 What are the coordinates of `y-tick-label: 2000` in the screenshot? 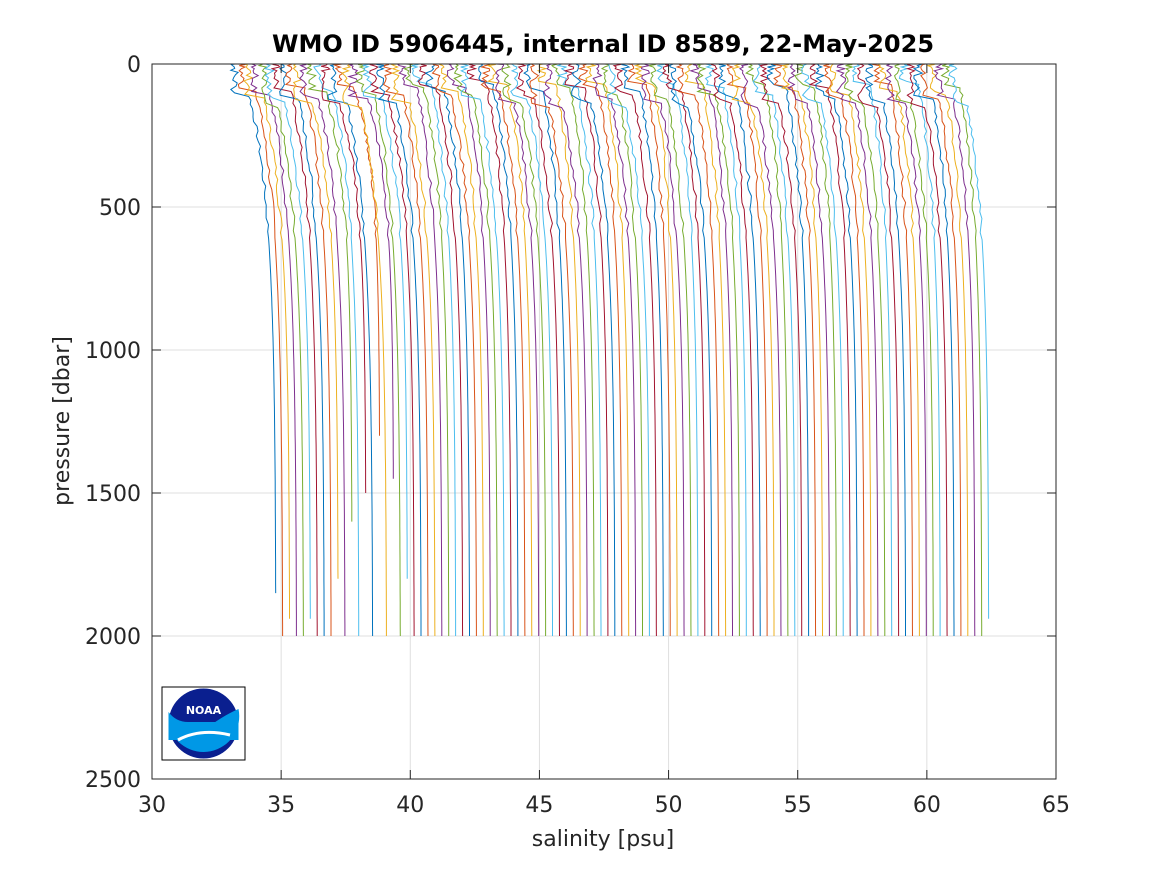 It's located at (113, 637).